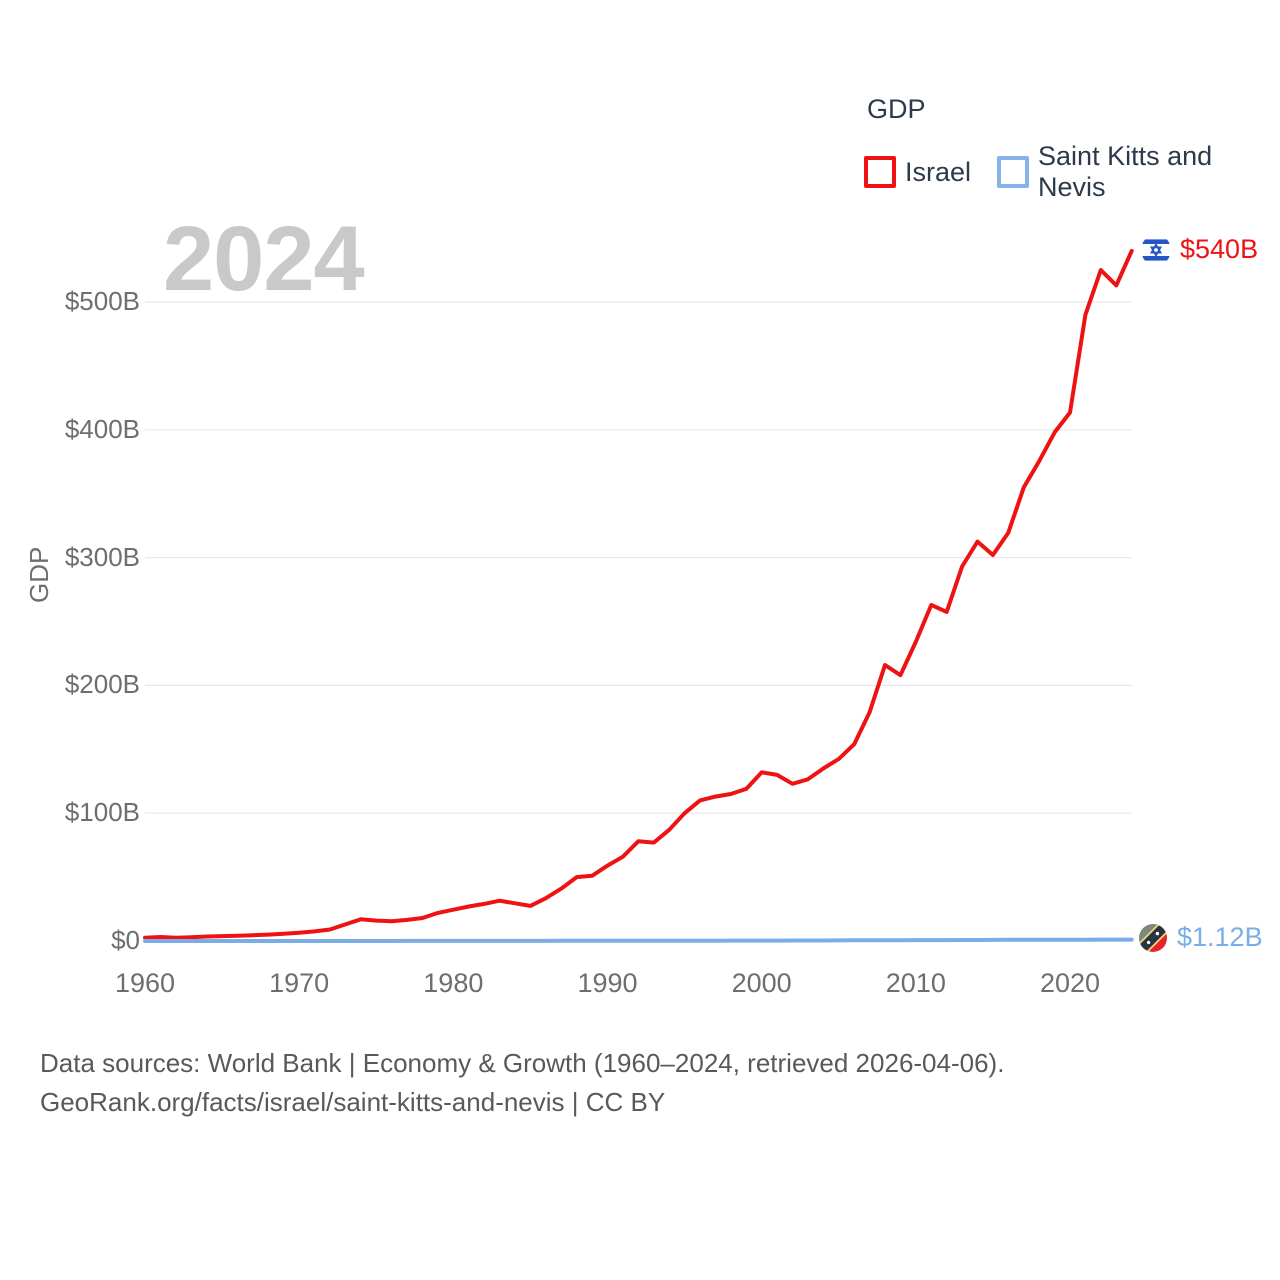 The width and height of the screenshot is (1280, 1280). What do you see at coordinates (264, 259) in the screenshot?
I see `year-watermark: 2024` at bounding box center [264, 259].